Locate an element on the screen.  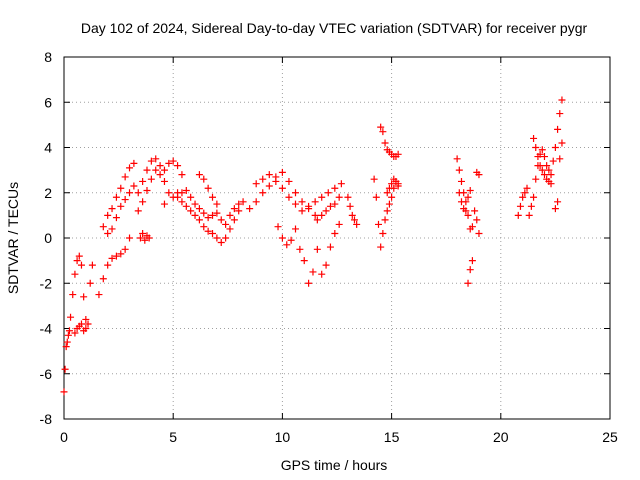
y-tick-label: -6 is located at coordinates (46, 374).